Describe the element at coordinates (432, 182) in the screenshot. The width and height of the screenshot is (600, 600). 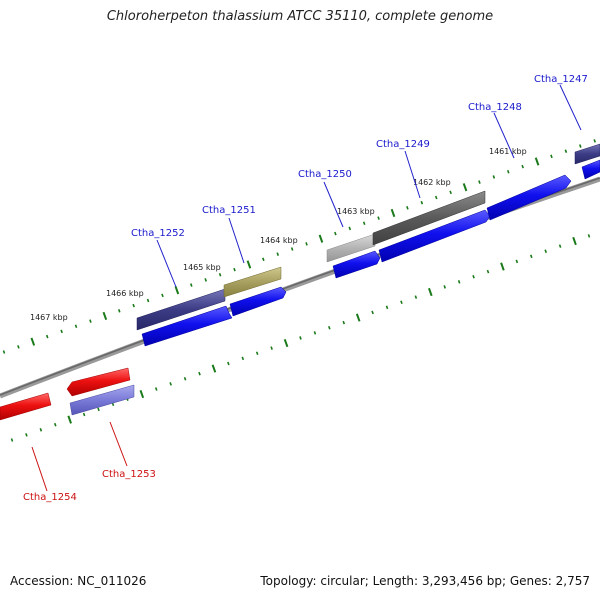
I see `kbp-label: 1462 kbp` at that location.